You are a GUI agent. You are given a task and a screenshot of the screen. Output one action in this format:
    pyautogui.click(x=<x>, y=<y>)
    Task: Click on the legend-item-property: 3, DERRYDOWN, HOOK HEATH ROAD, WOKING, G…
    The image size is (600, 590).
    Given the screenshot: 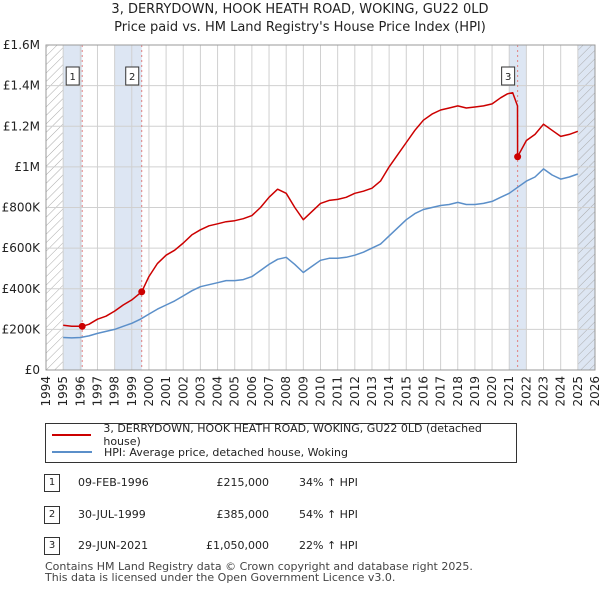 What is the action you would take?
    pyautogui.click(x=284, y=435)
    